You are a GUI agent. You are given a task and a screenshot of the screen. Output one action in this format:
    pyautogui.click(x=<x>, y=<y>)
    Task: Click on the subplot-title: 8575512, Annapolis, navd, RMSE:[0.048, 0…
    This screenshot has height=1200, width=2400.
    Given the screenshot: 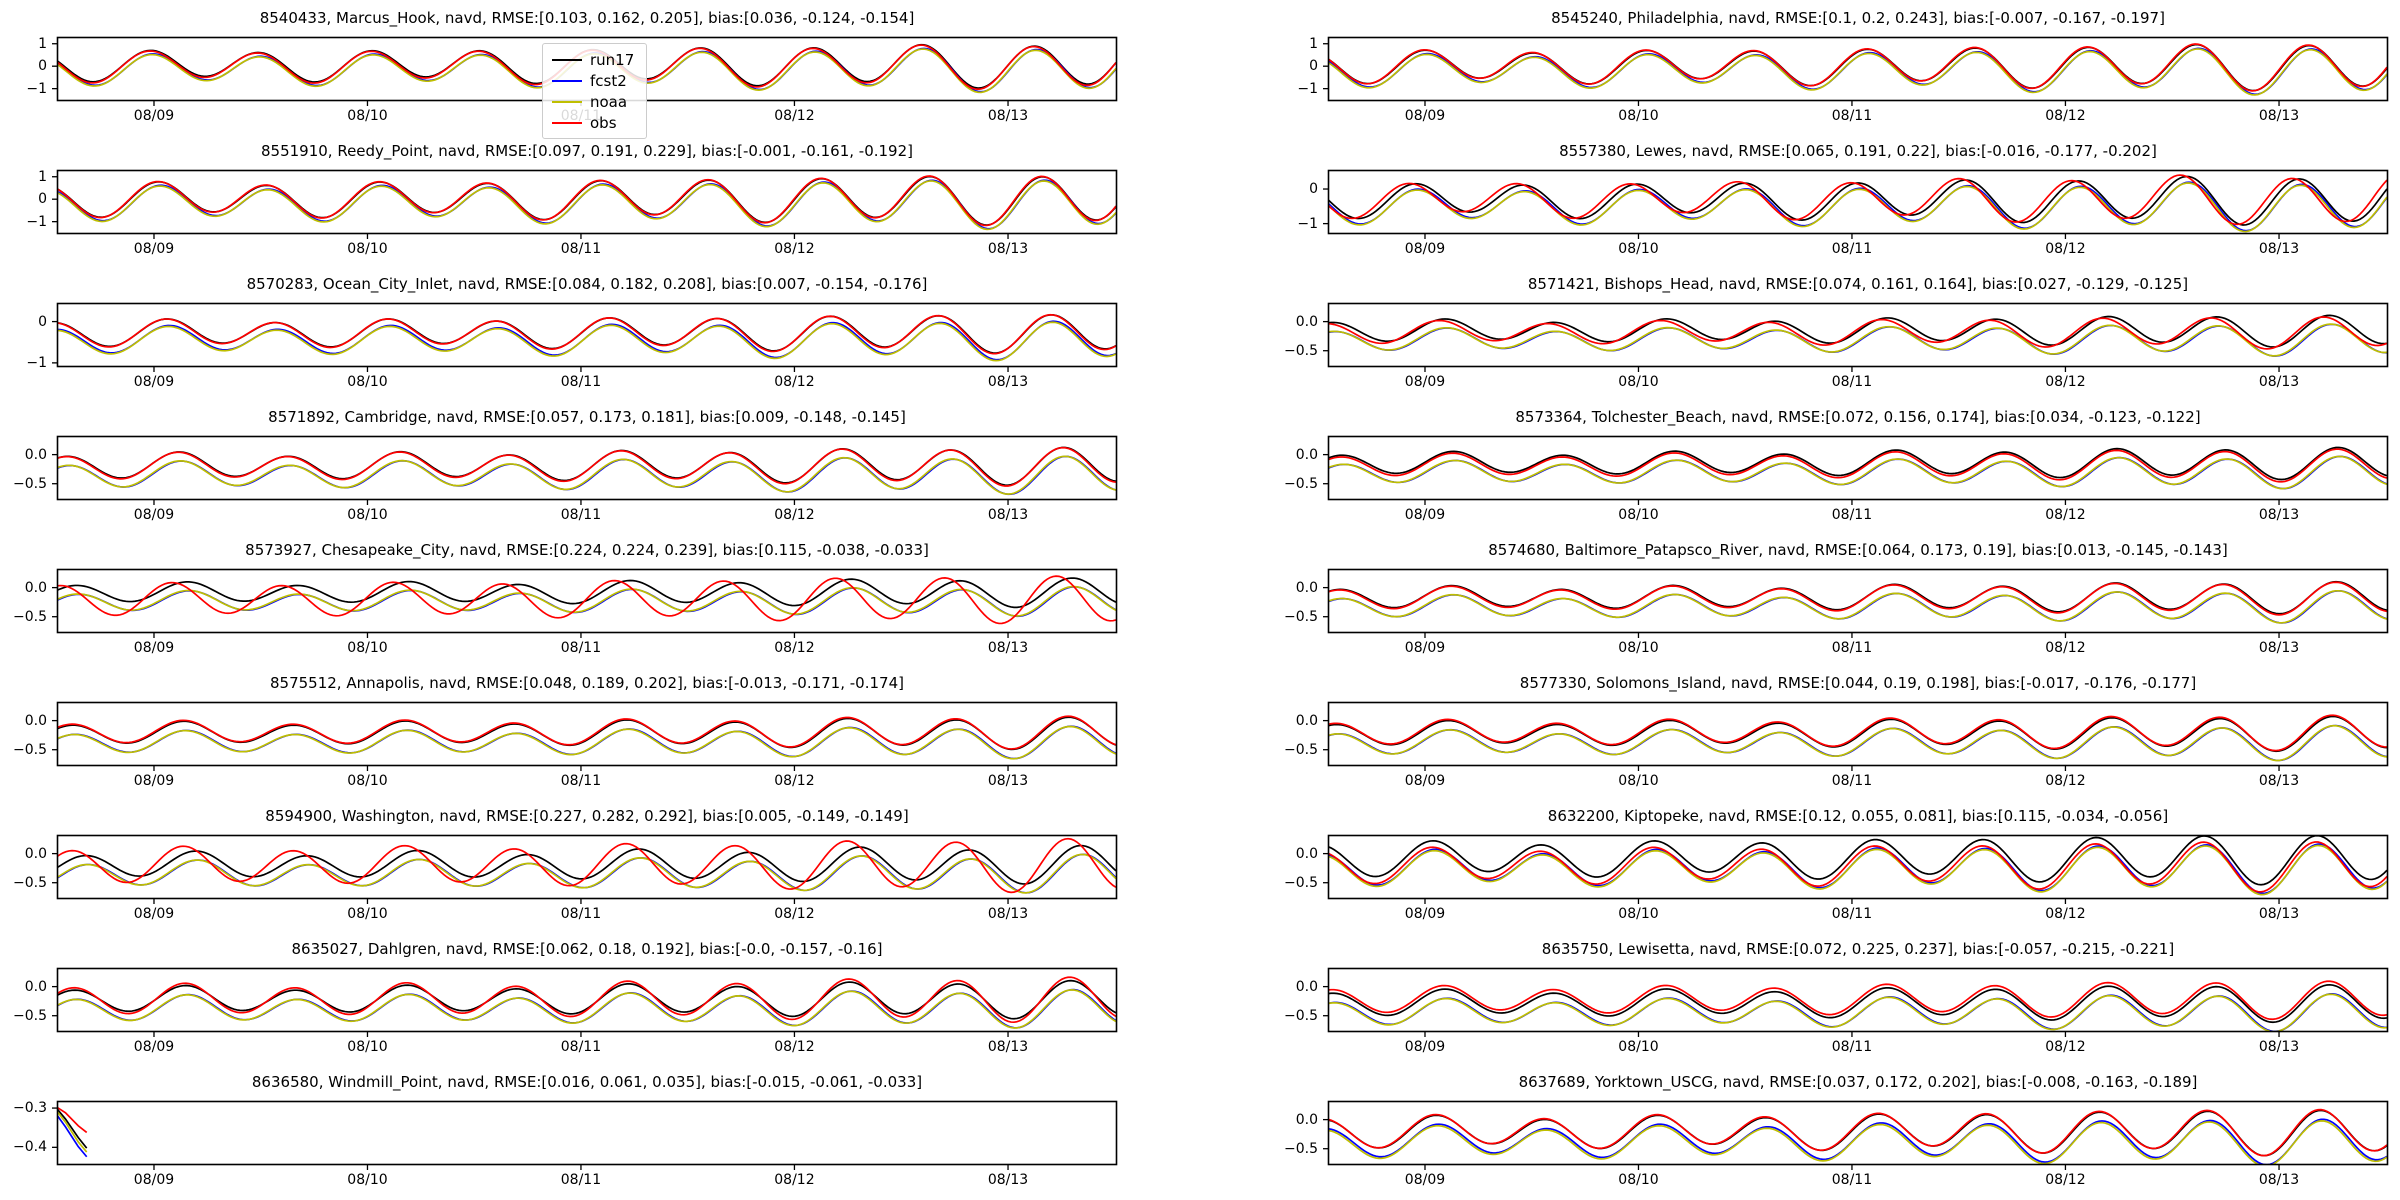 What is the action you would take?
    pyautogui.click(x=587, y=683)
    